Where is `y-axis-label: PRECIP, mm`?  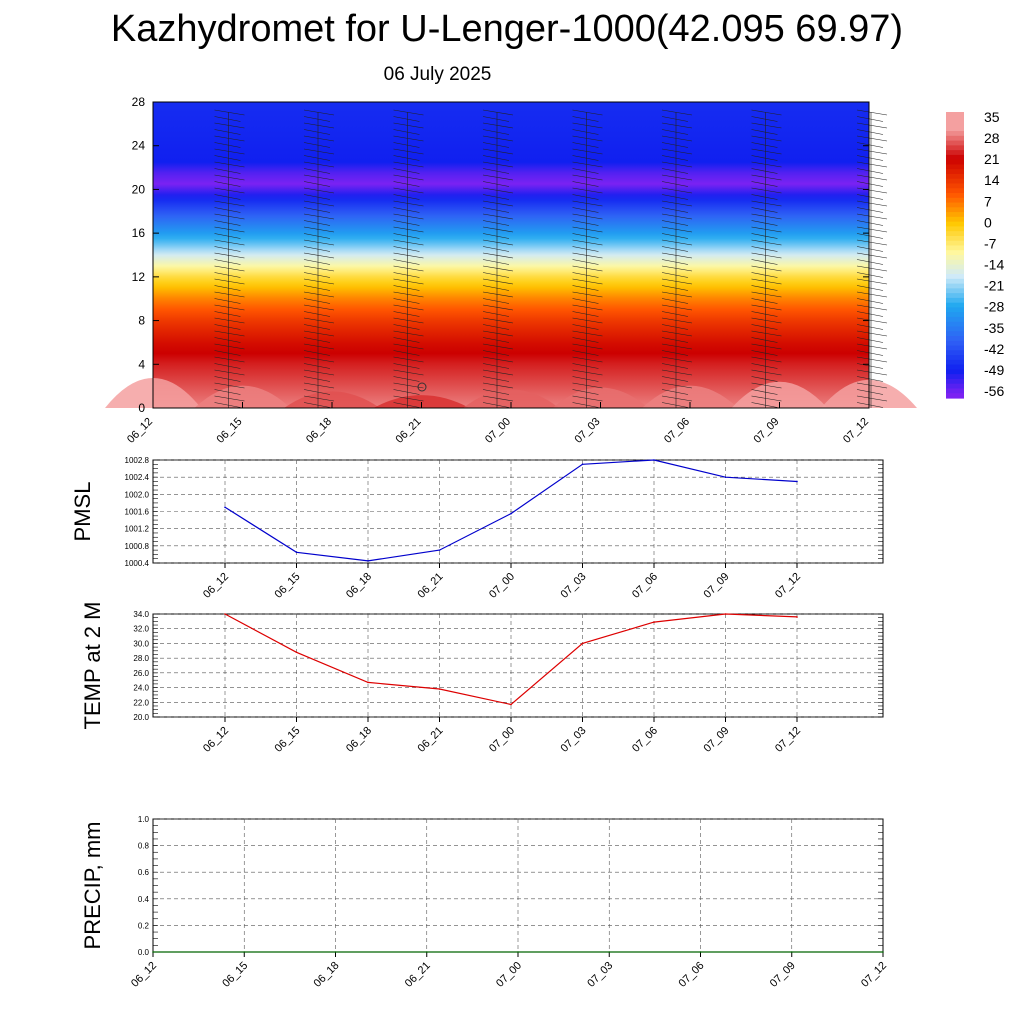
y-axis-label: PRECIP, mm is located at coordinates (92, 886).